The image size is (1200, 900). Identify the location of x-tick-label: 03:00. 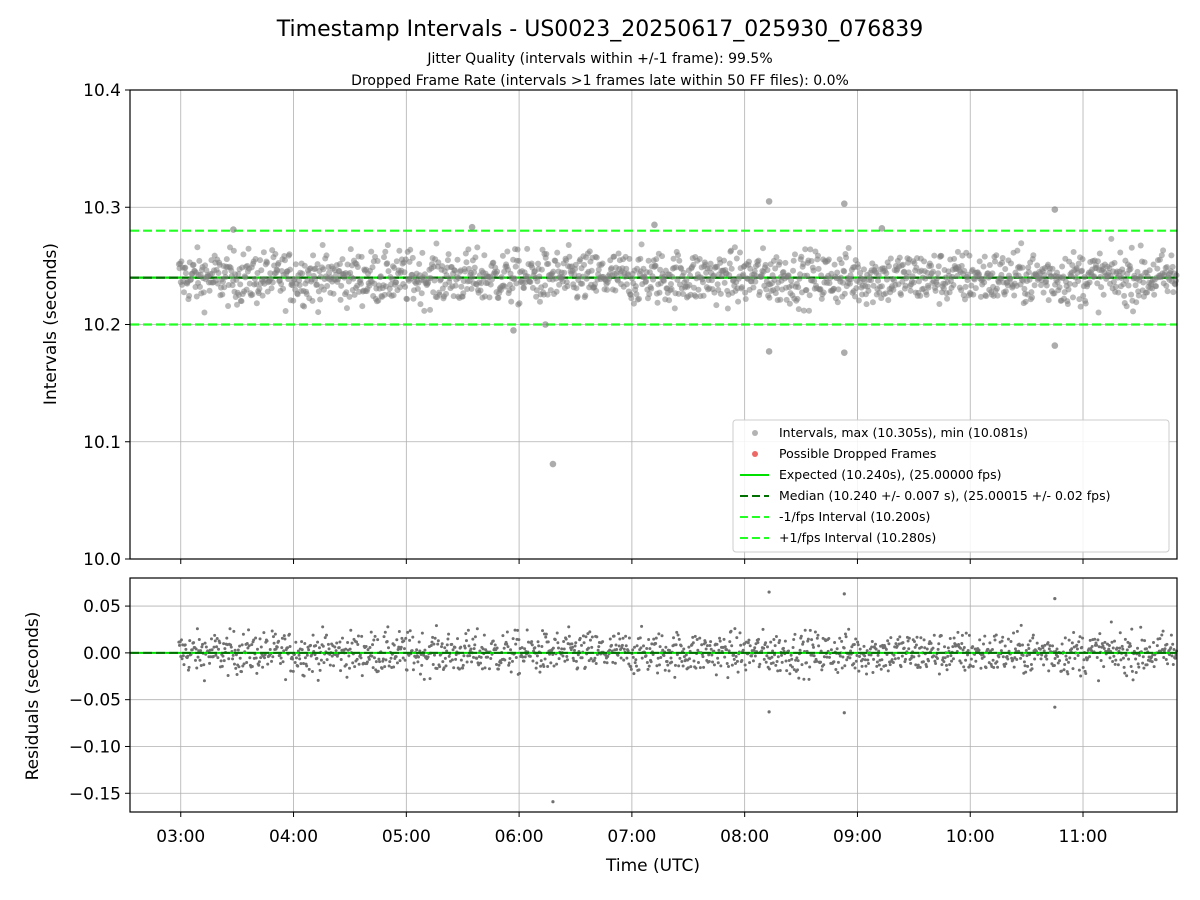
(180, 837).